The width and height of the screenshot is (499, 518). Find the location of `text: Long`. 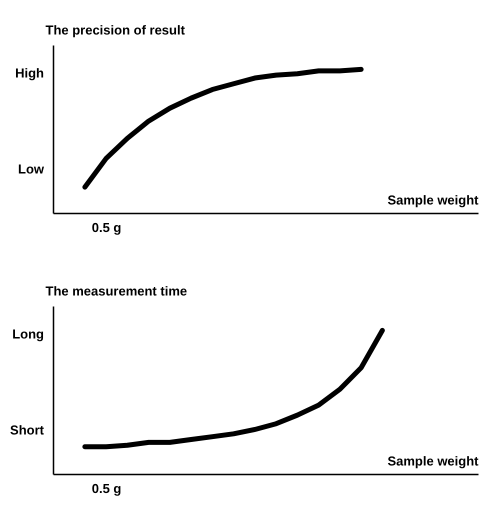

text: Long is located at coordinates (28, 334).